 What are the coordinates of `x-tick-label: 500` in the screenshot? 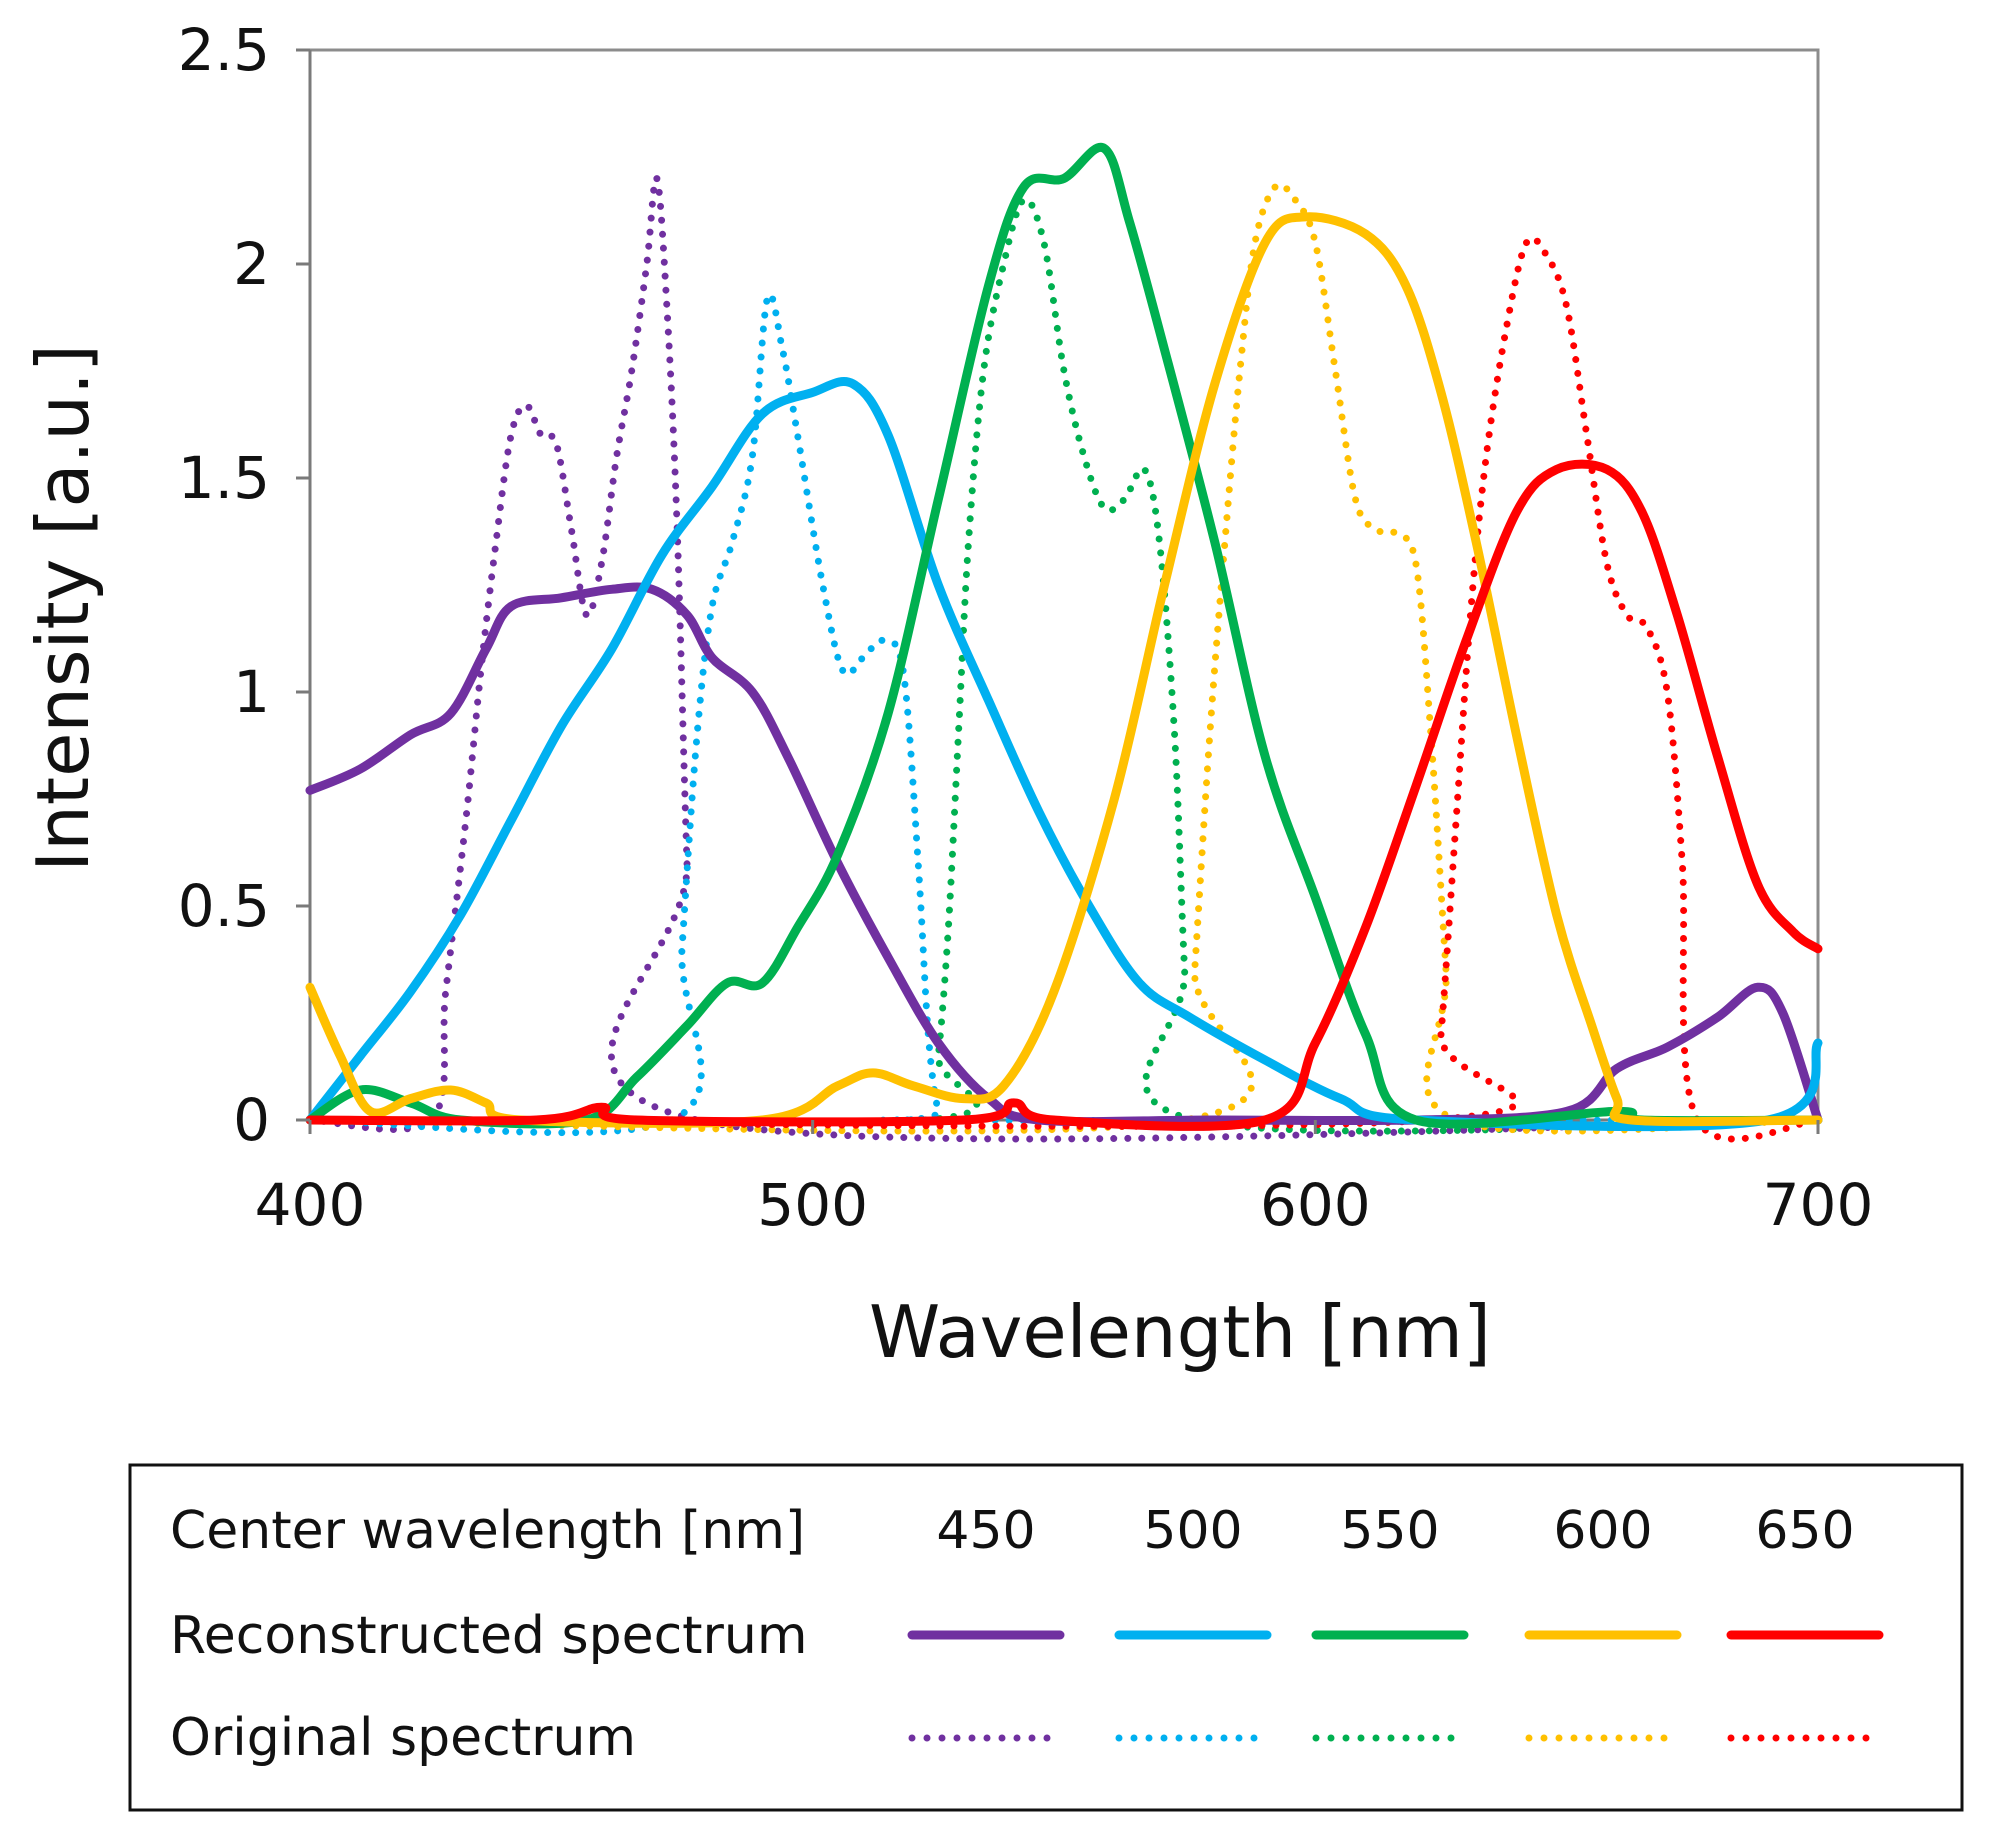 It's located at (812, 1205).